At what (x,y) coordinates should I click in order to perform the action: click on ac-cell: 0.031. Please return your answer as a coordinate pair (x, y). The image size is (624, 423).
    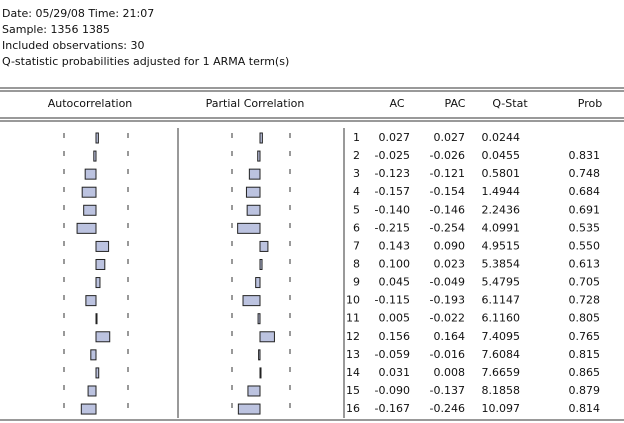
    Looking at the image, I should click on (395, 372).